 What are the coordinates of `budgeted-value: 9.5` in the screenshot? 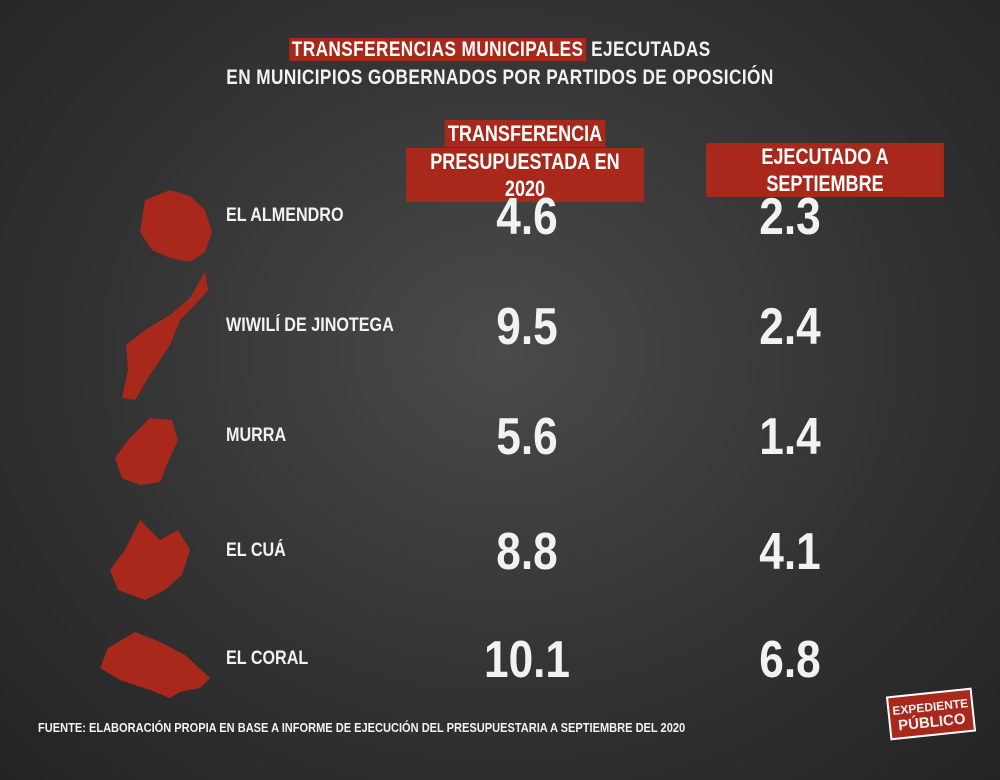 It's located at (527, 327).